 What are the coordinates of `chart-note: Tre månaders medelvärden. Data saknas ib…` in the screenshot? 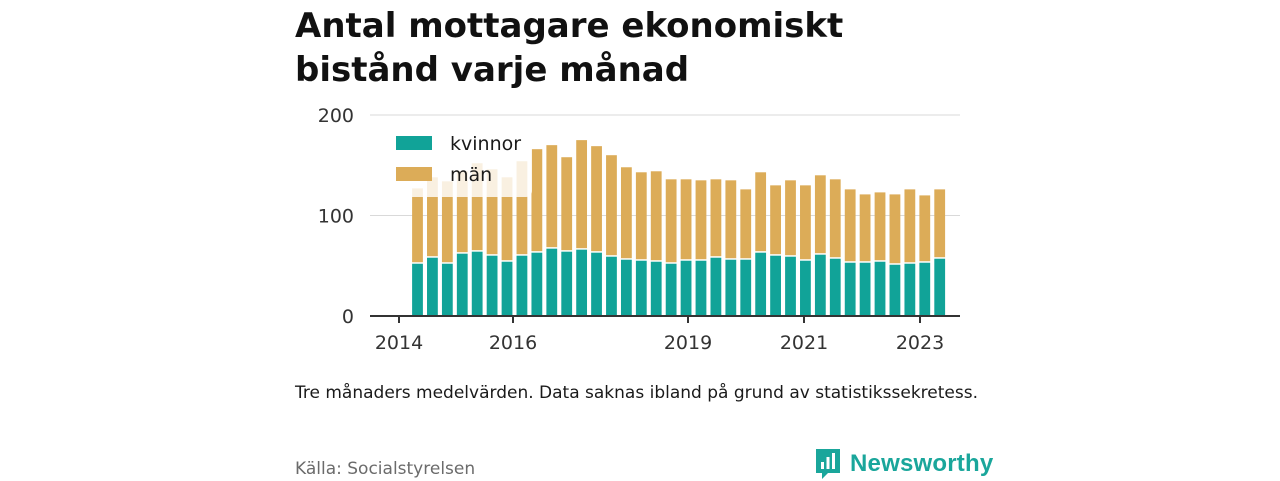 It's located at (636, 393).